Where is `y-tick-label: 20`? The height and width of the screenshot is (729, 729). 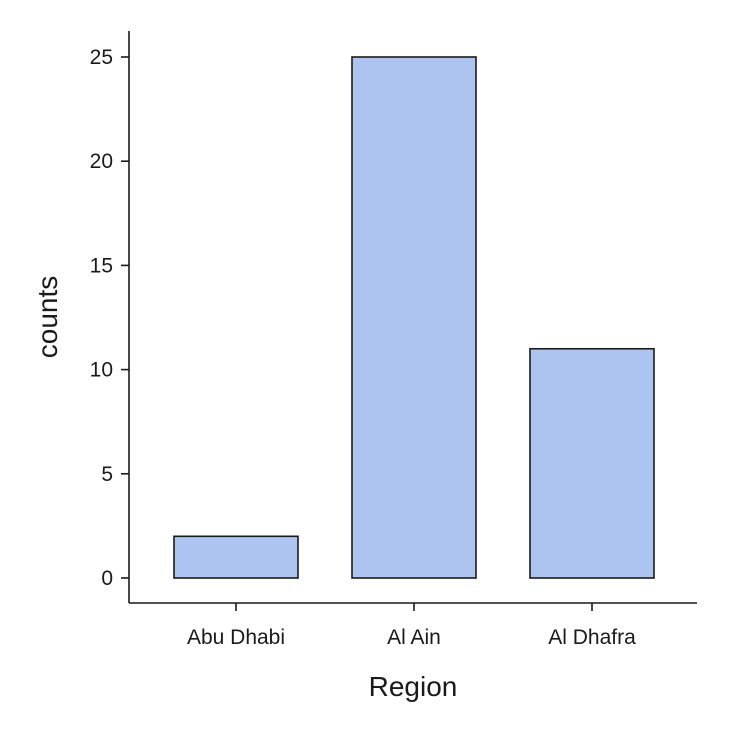
y-tick-label: 20 is located at coordinates (101, 161).